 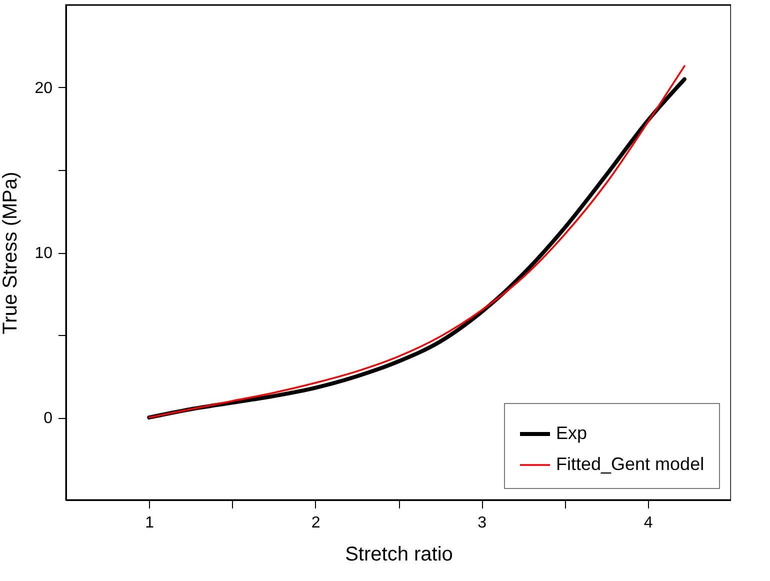 I want to click on x-axis-title: Stretch ratio, so click(x=399, y=555).